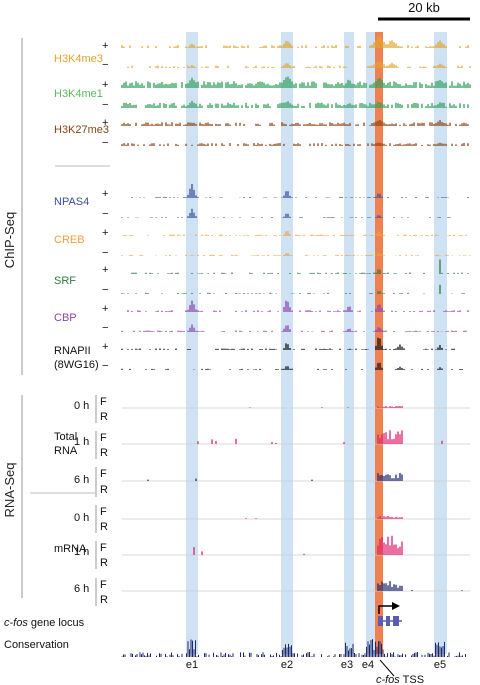 The width and height of the screenshot is (480, 685). Describe the element at coordinates (295, 123) in the screenshot. I see `chip-track-h3k27me3-plus` at that location.